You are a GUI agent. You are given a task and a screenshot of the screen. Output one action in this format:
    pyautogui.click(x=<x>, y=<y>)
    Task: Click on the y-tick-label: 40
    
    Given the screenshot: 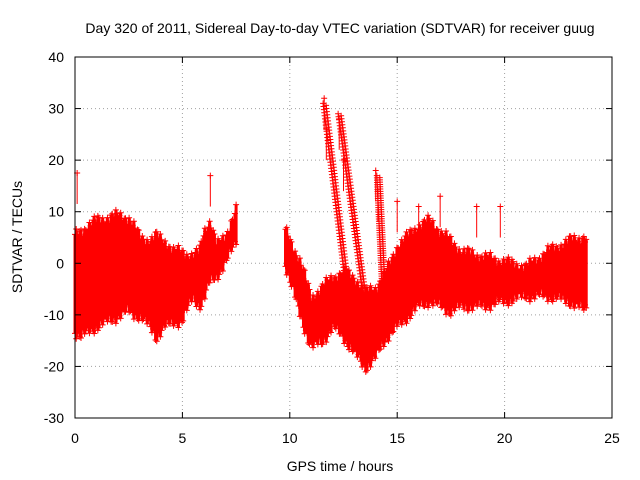 What is the action you would take?
    pyautogui.click(x=56, y=57)
    